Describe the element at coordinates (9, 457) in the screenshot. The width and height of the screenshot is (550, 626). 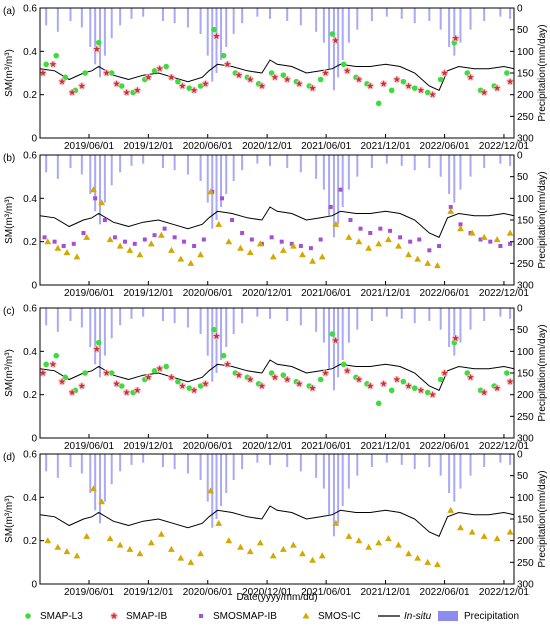
I see `panel-label: (d)` at that location.